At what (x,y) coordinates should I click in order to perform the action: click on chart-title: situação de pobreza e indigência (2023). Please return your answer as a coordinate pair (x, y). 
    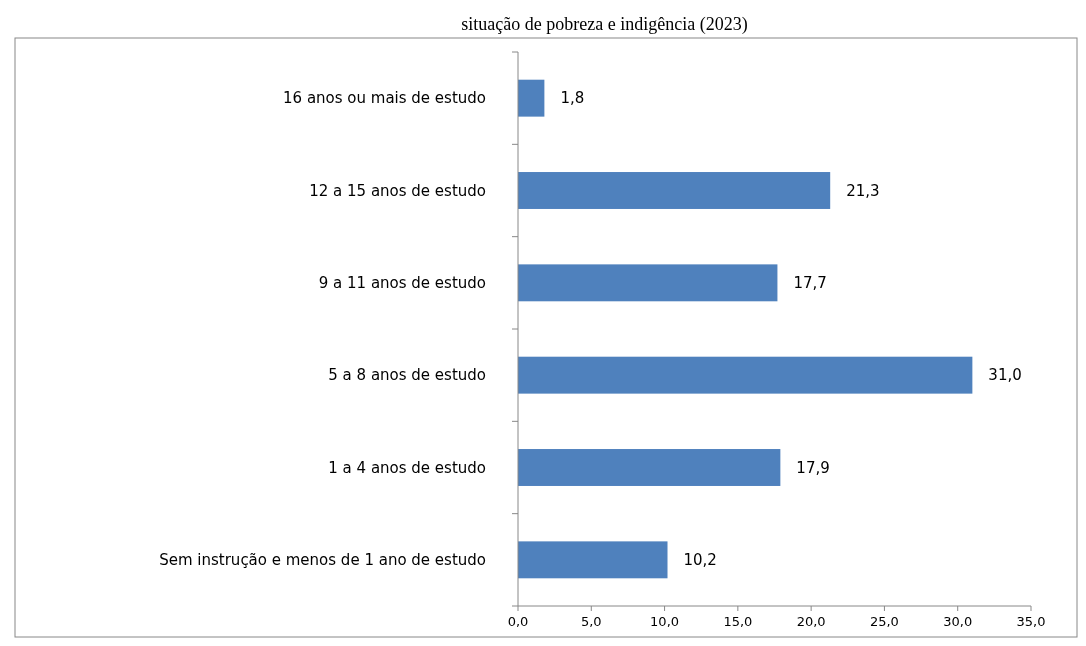
    Looking at the image, I should click on (604, 24).